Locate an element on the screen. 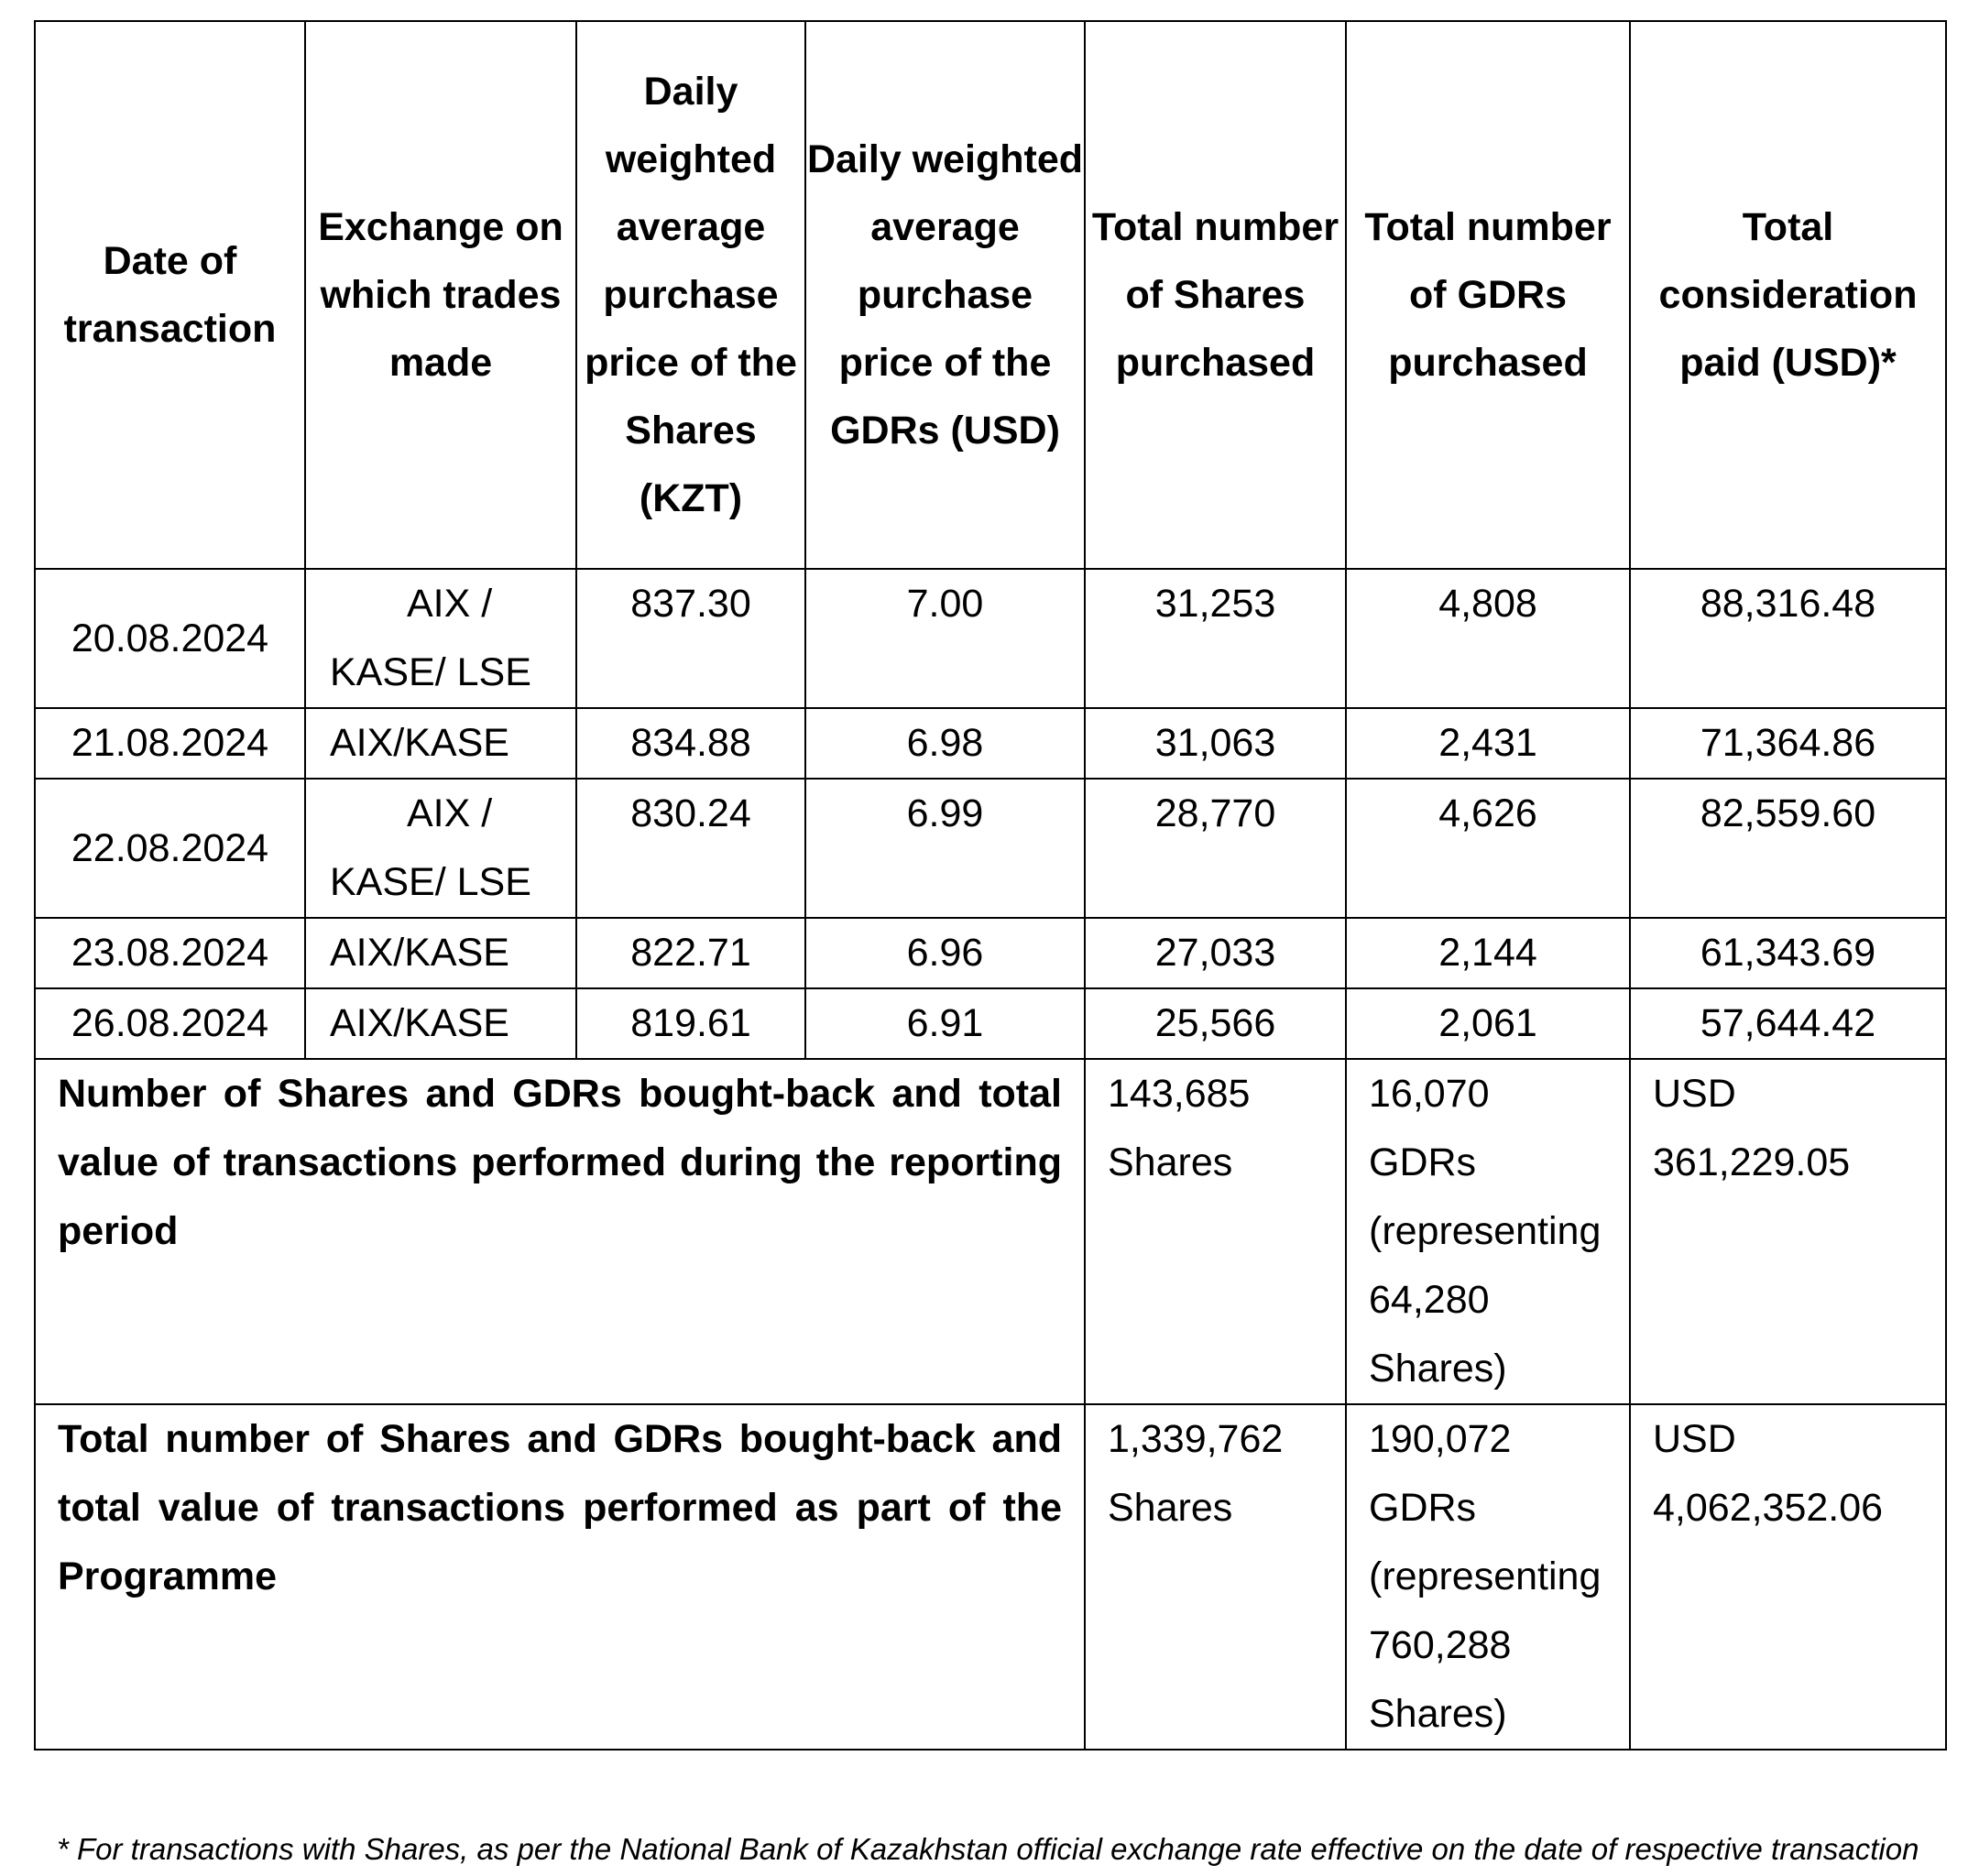 The image size is (1979, 1876). header-consideration: Total consideration paid (USD)* is located at coordinates (1788, 295).